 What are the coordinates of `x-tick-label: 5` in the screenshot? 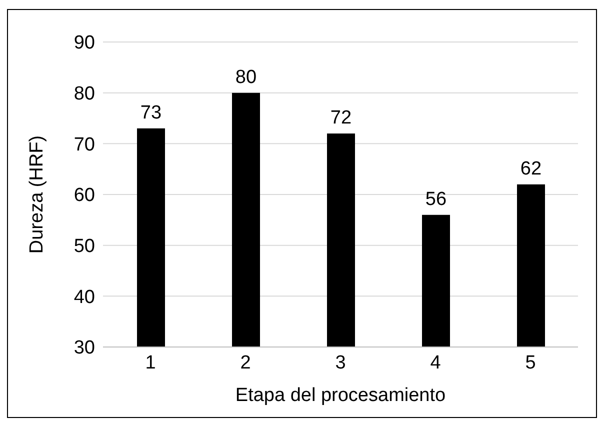 It's located at (530, 363).